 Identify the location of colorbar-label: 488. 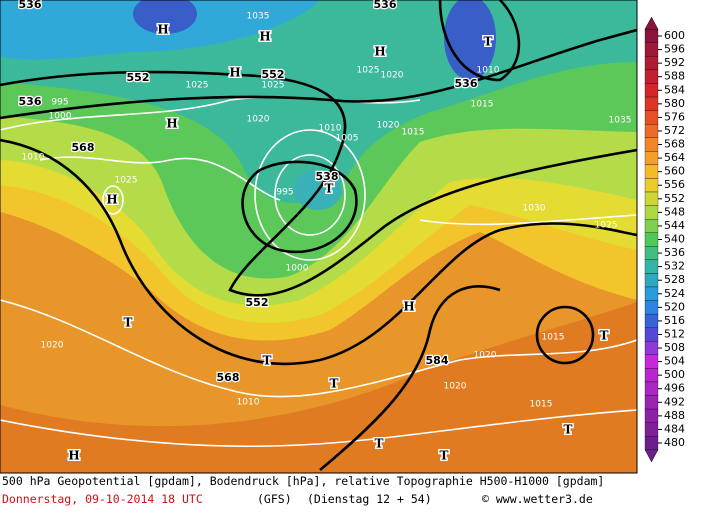
(674, 415).